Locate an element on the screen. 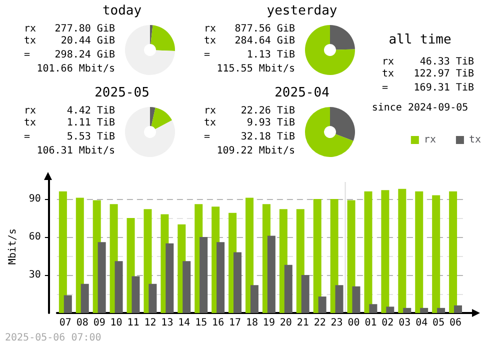 The width and height of the screenshot is (500, 348). legend-label: rx is located at coordinates (430, 140).